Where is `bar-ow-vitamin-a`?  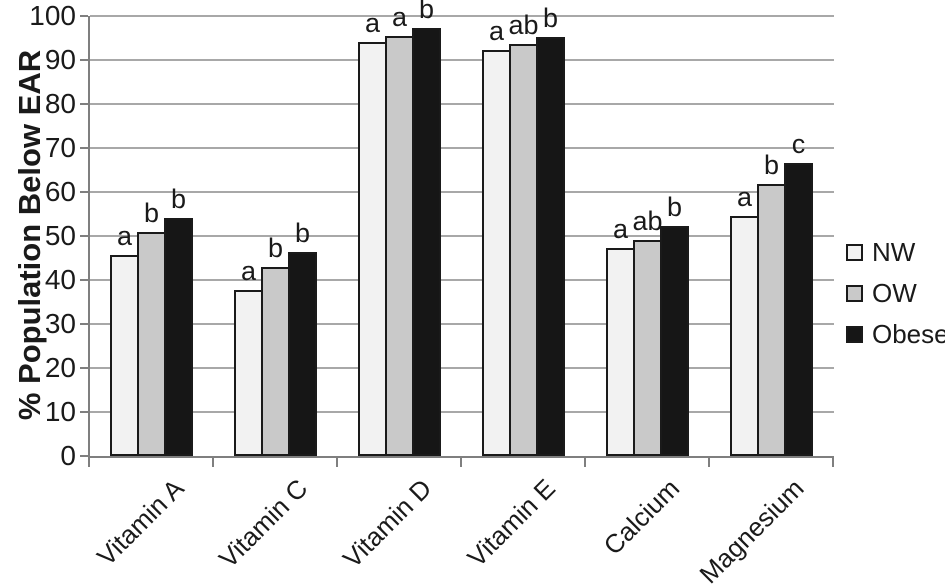
bar-ow-vitamin-a is located at coordinates (151, 344).